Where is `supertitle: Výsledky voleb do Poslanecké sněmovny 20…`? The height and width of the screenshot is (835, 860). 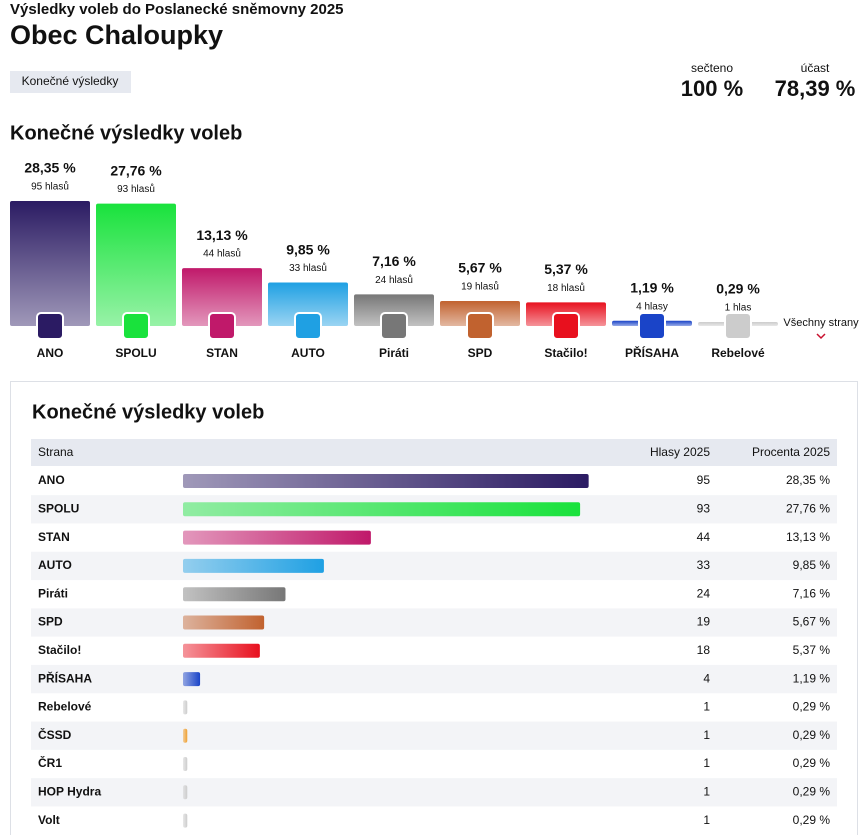 supertitle: Výsledky voleb do Poslanecké sněmovny 20… is located at coordinates (177, 9).